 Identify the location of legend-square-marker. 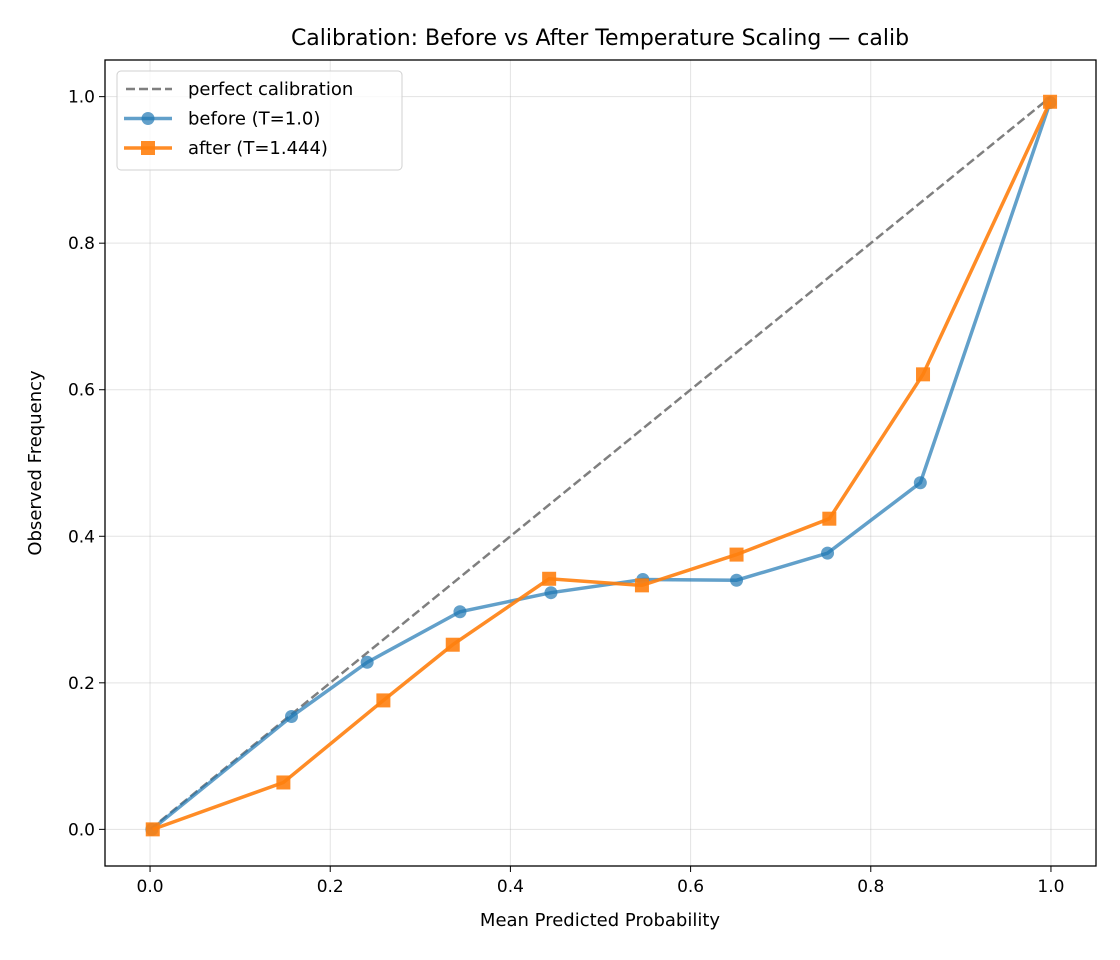
(148, 148).